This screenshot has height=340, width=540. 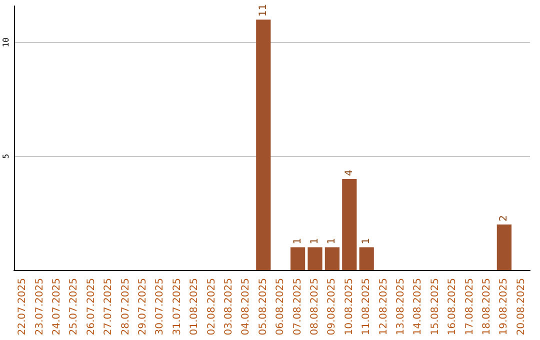 I want to click on data-label: 2, so click(x=504, y=218).